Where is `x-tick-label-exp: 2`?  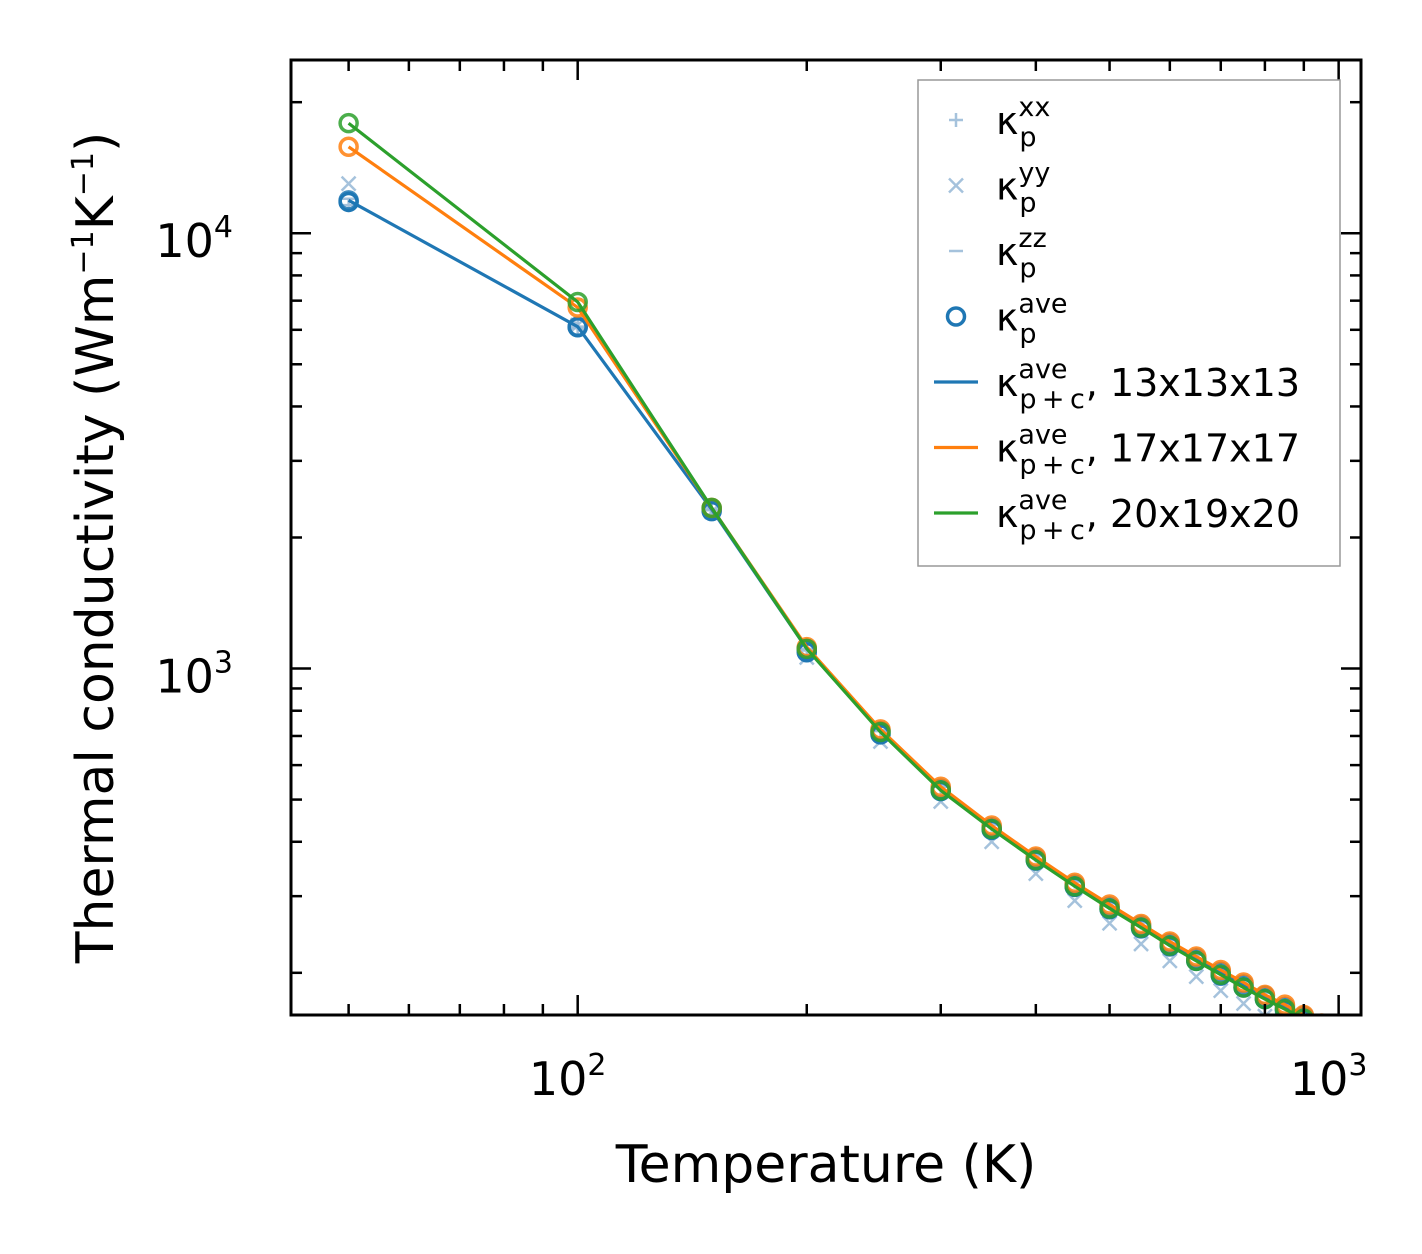 x-tick-label-exp: 2 is located at coordinates (596, 1065).